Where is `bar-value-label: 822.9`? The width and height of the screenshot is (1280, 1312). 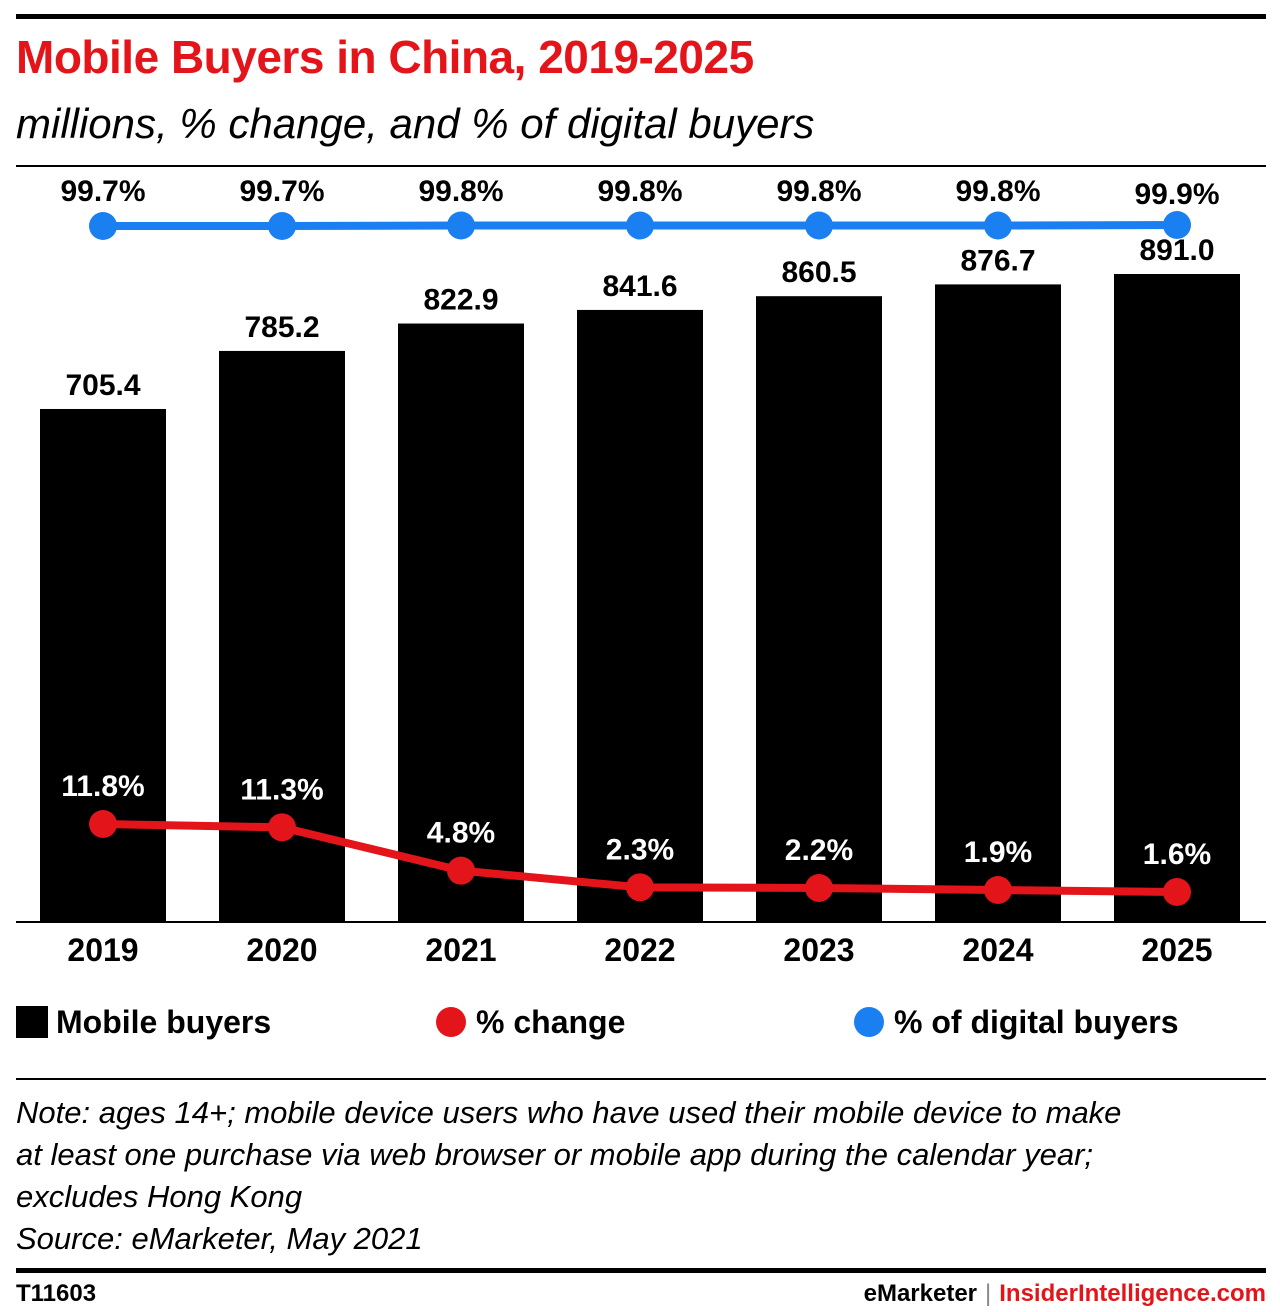
bar-value-label: 822.9 is located at coordinates (460, 300).